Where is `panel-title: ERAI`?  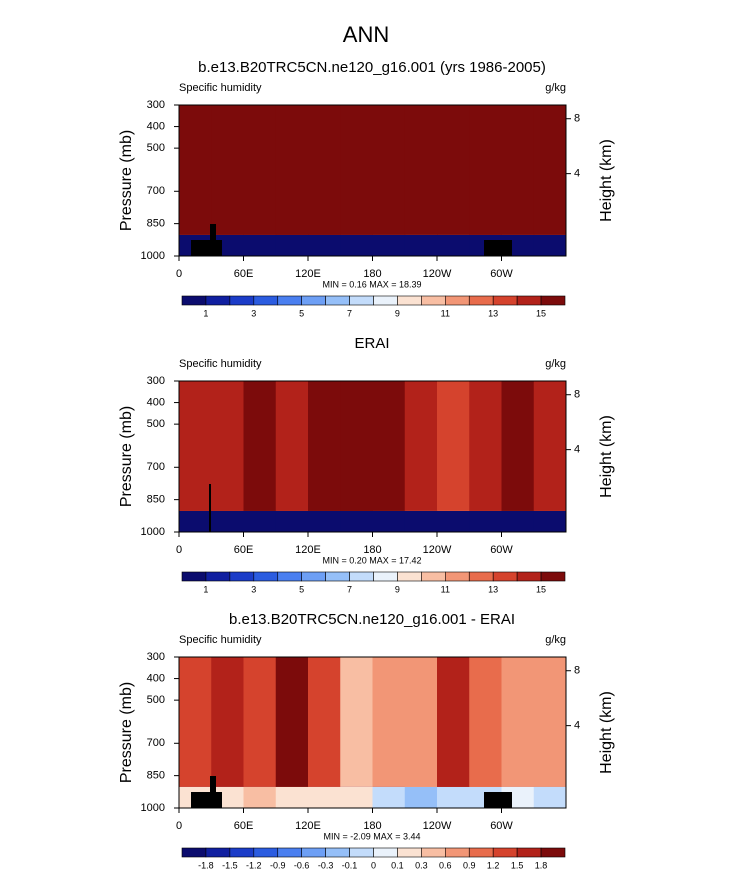
panel-title: ERAI is located at coordinates (371, 343).